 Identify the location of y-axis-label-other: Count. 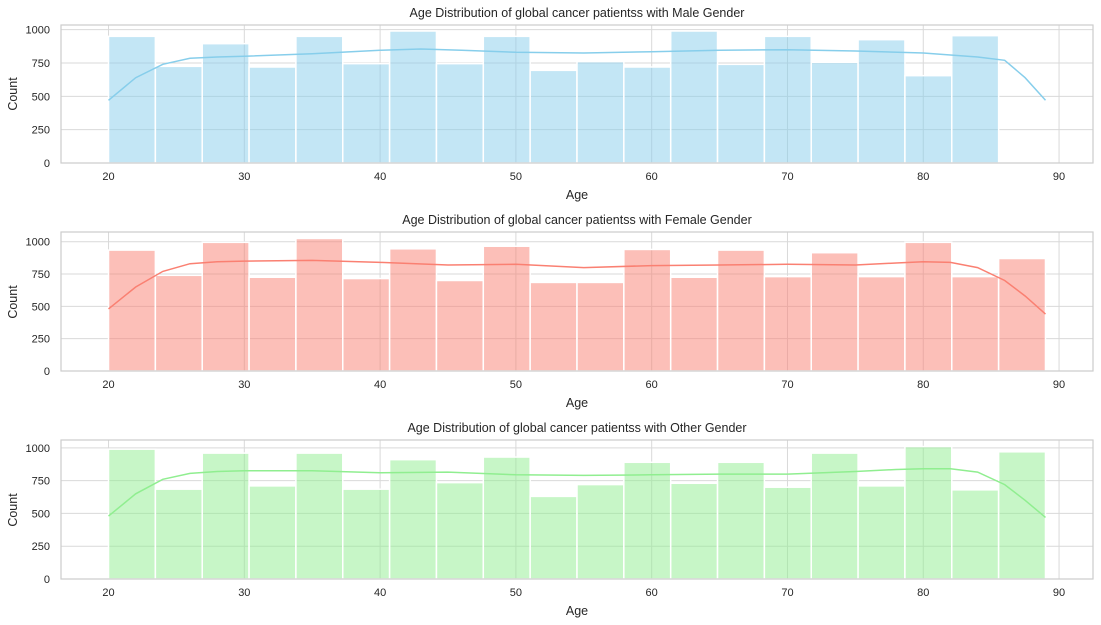
(13, 510).